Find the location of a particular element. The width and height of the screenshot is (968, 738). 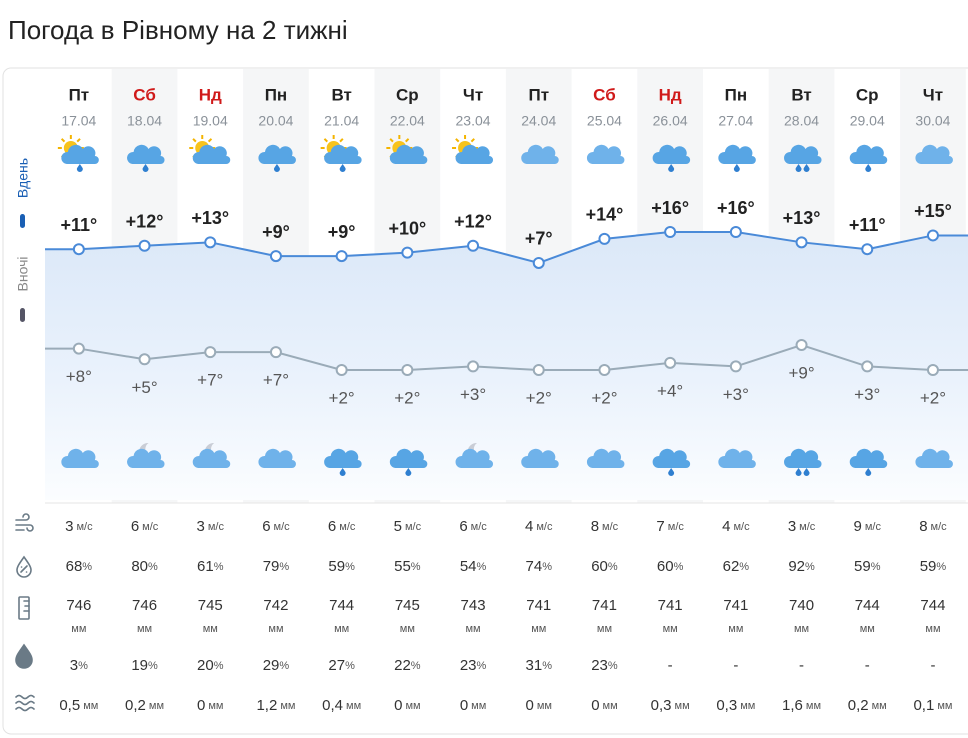

precip-prob: 3% is located at coordinates (79, 665).